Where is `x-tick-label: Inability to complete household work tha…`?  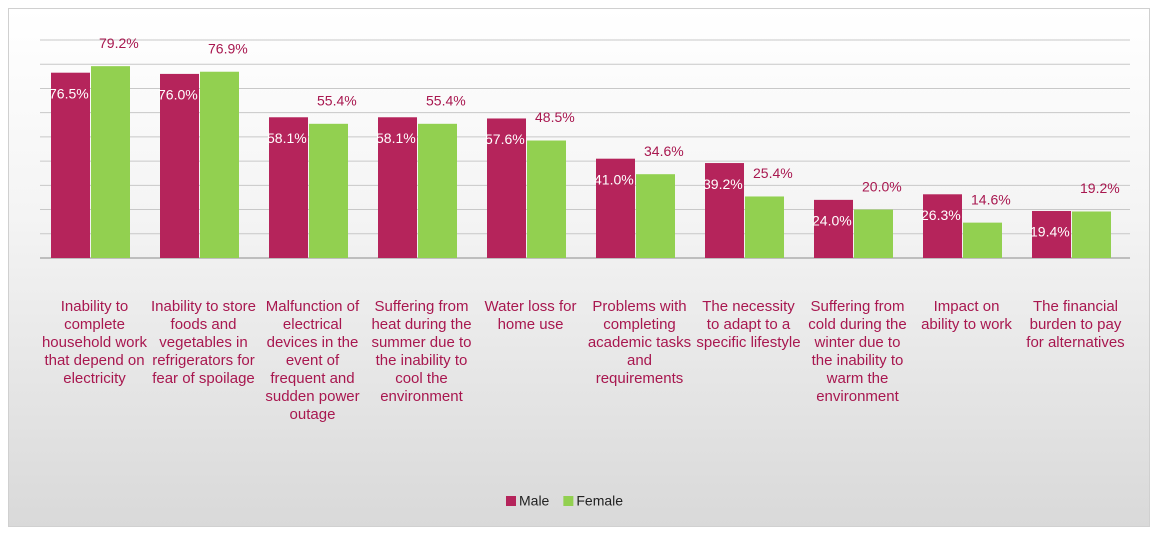 x-tick-label: Inability to complete household work tha… is located at coordinates (94, 342).